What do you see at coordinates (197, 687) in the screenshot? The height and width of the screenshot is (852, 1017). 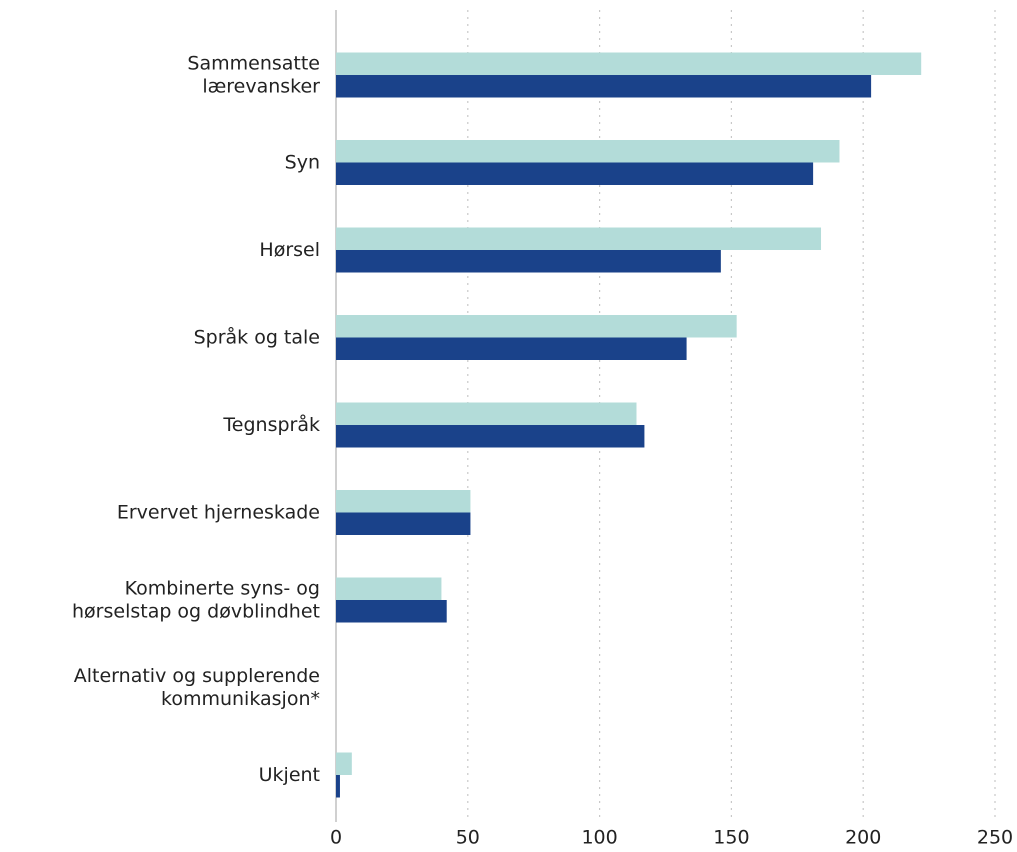 I see `y-tick-label: Alternativ og supplerende kommunikasjon*` at bounding box center [197, 687].